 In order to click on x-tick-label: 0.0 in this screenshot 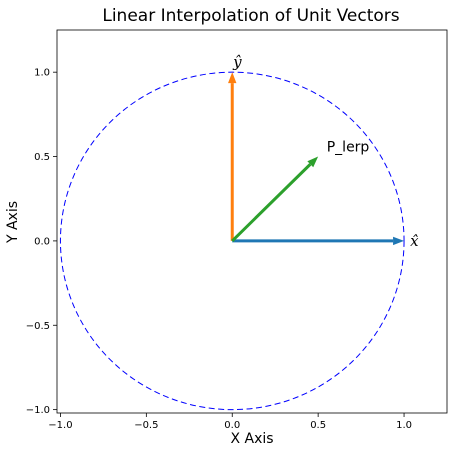, I will do `click(232, 425)`.